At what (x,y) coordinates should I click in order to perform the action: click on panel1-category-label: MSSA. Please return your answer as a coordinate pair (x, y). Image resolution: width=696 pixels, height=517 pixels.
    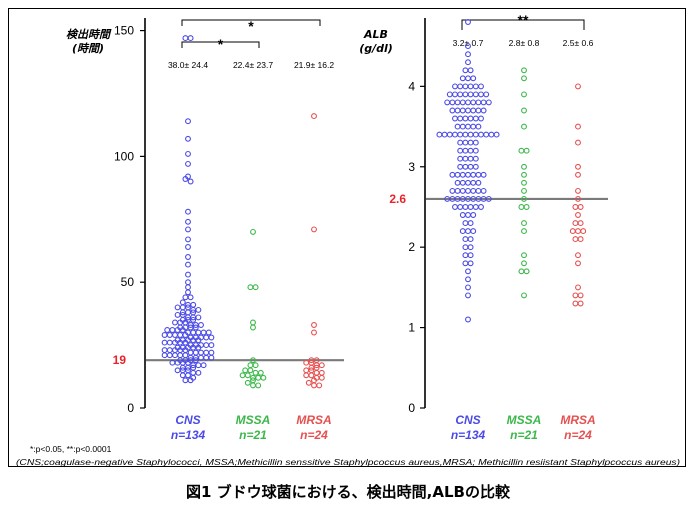
    Looking at the image, I should click on (253, 420).